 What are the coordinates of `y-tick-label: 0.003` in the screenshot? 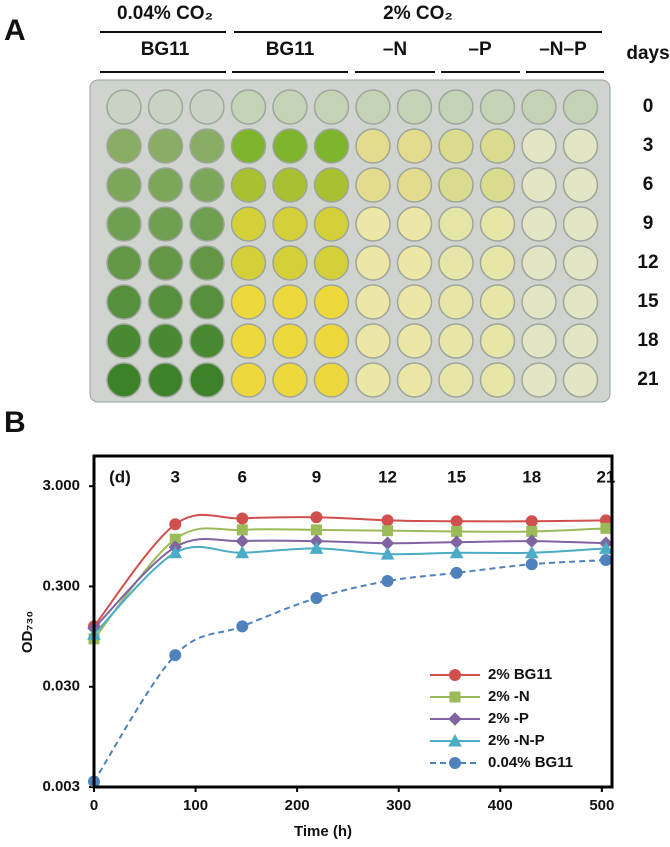 It's located at (61, 786).